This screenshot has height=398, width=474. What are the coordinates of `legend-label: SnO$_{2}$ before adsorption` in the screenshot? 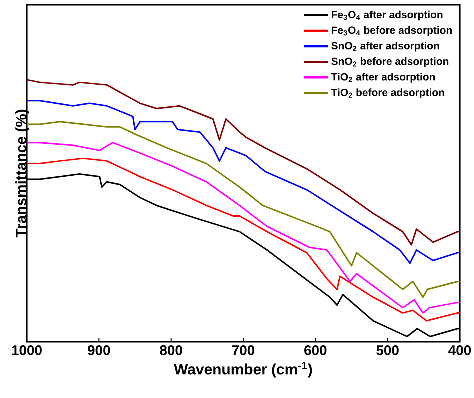 It's located at (390, 63).